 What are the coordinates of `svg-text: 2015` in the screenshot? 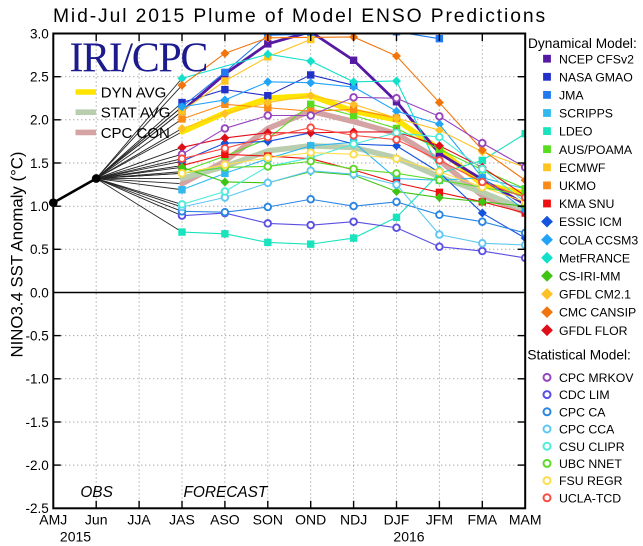 It's located at (75, 537).